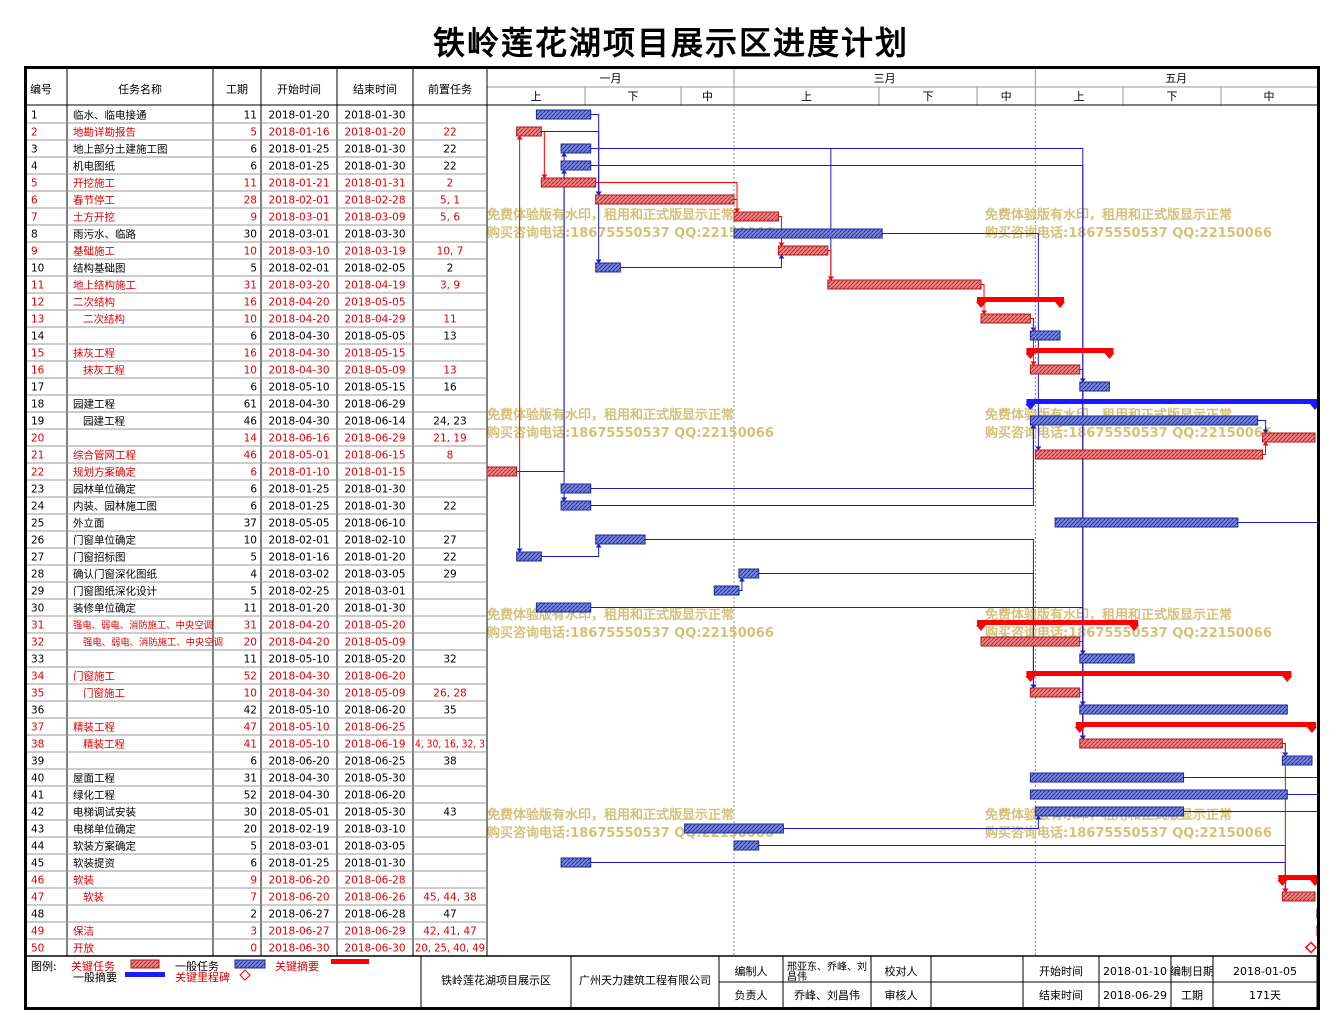 This screenshot has height=1031, width=1342. I want to click on cell-start: 2018-02-01, so click(298, 269).